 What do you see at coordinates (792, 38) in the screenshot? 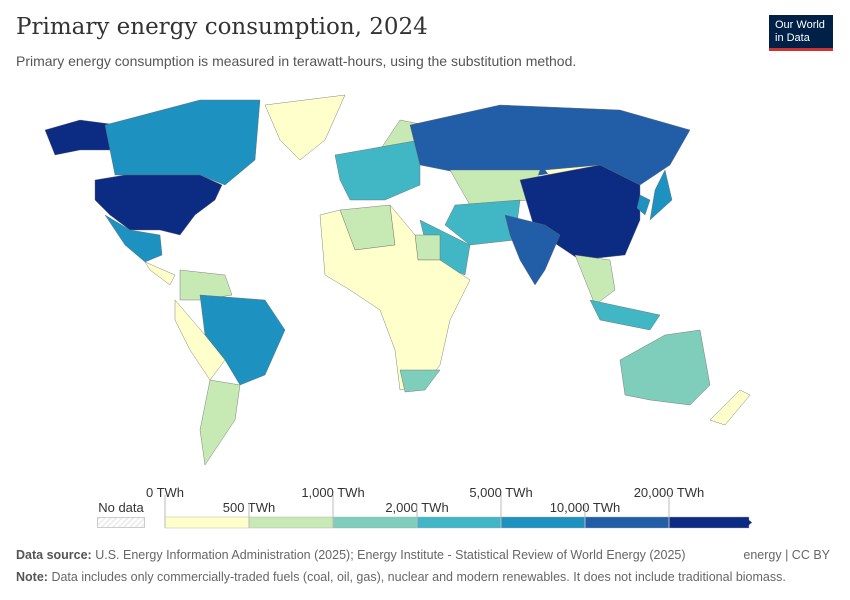
I see `logo-line: in Data` at bounding box center [792, 38].